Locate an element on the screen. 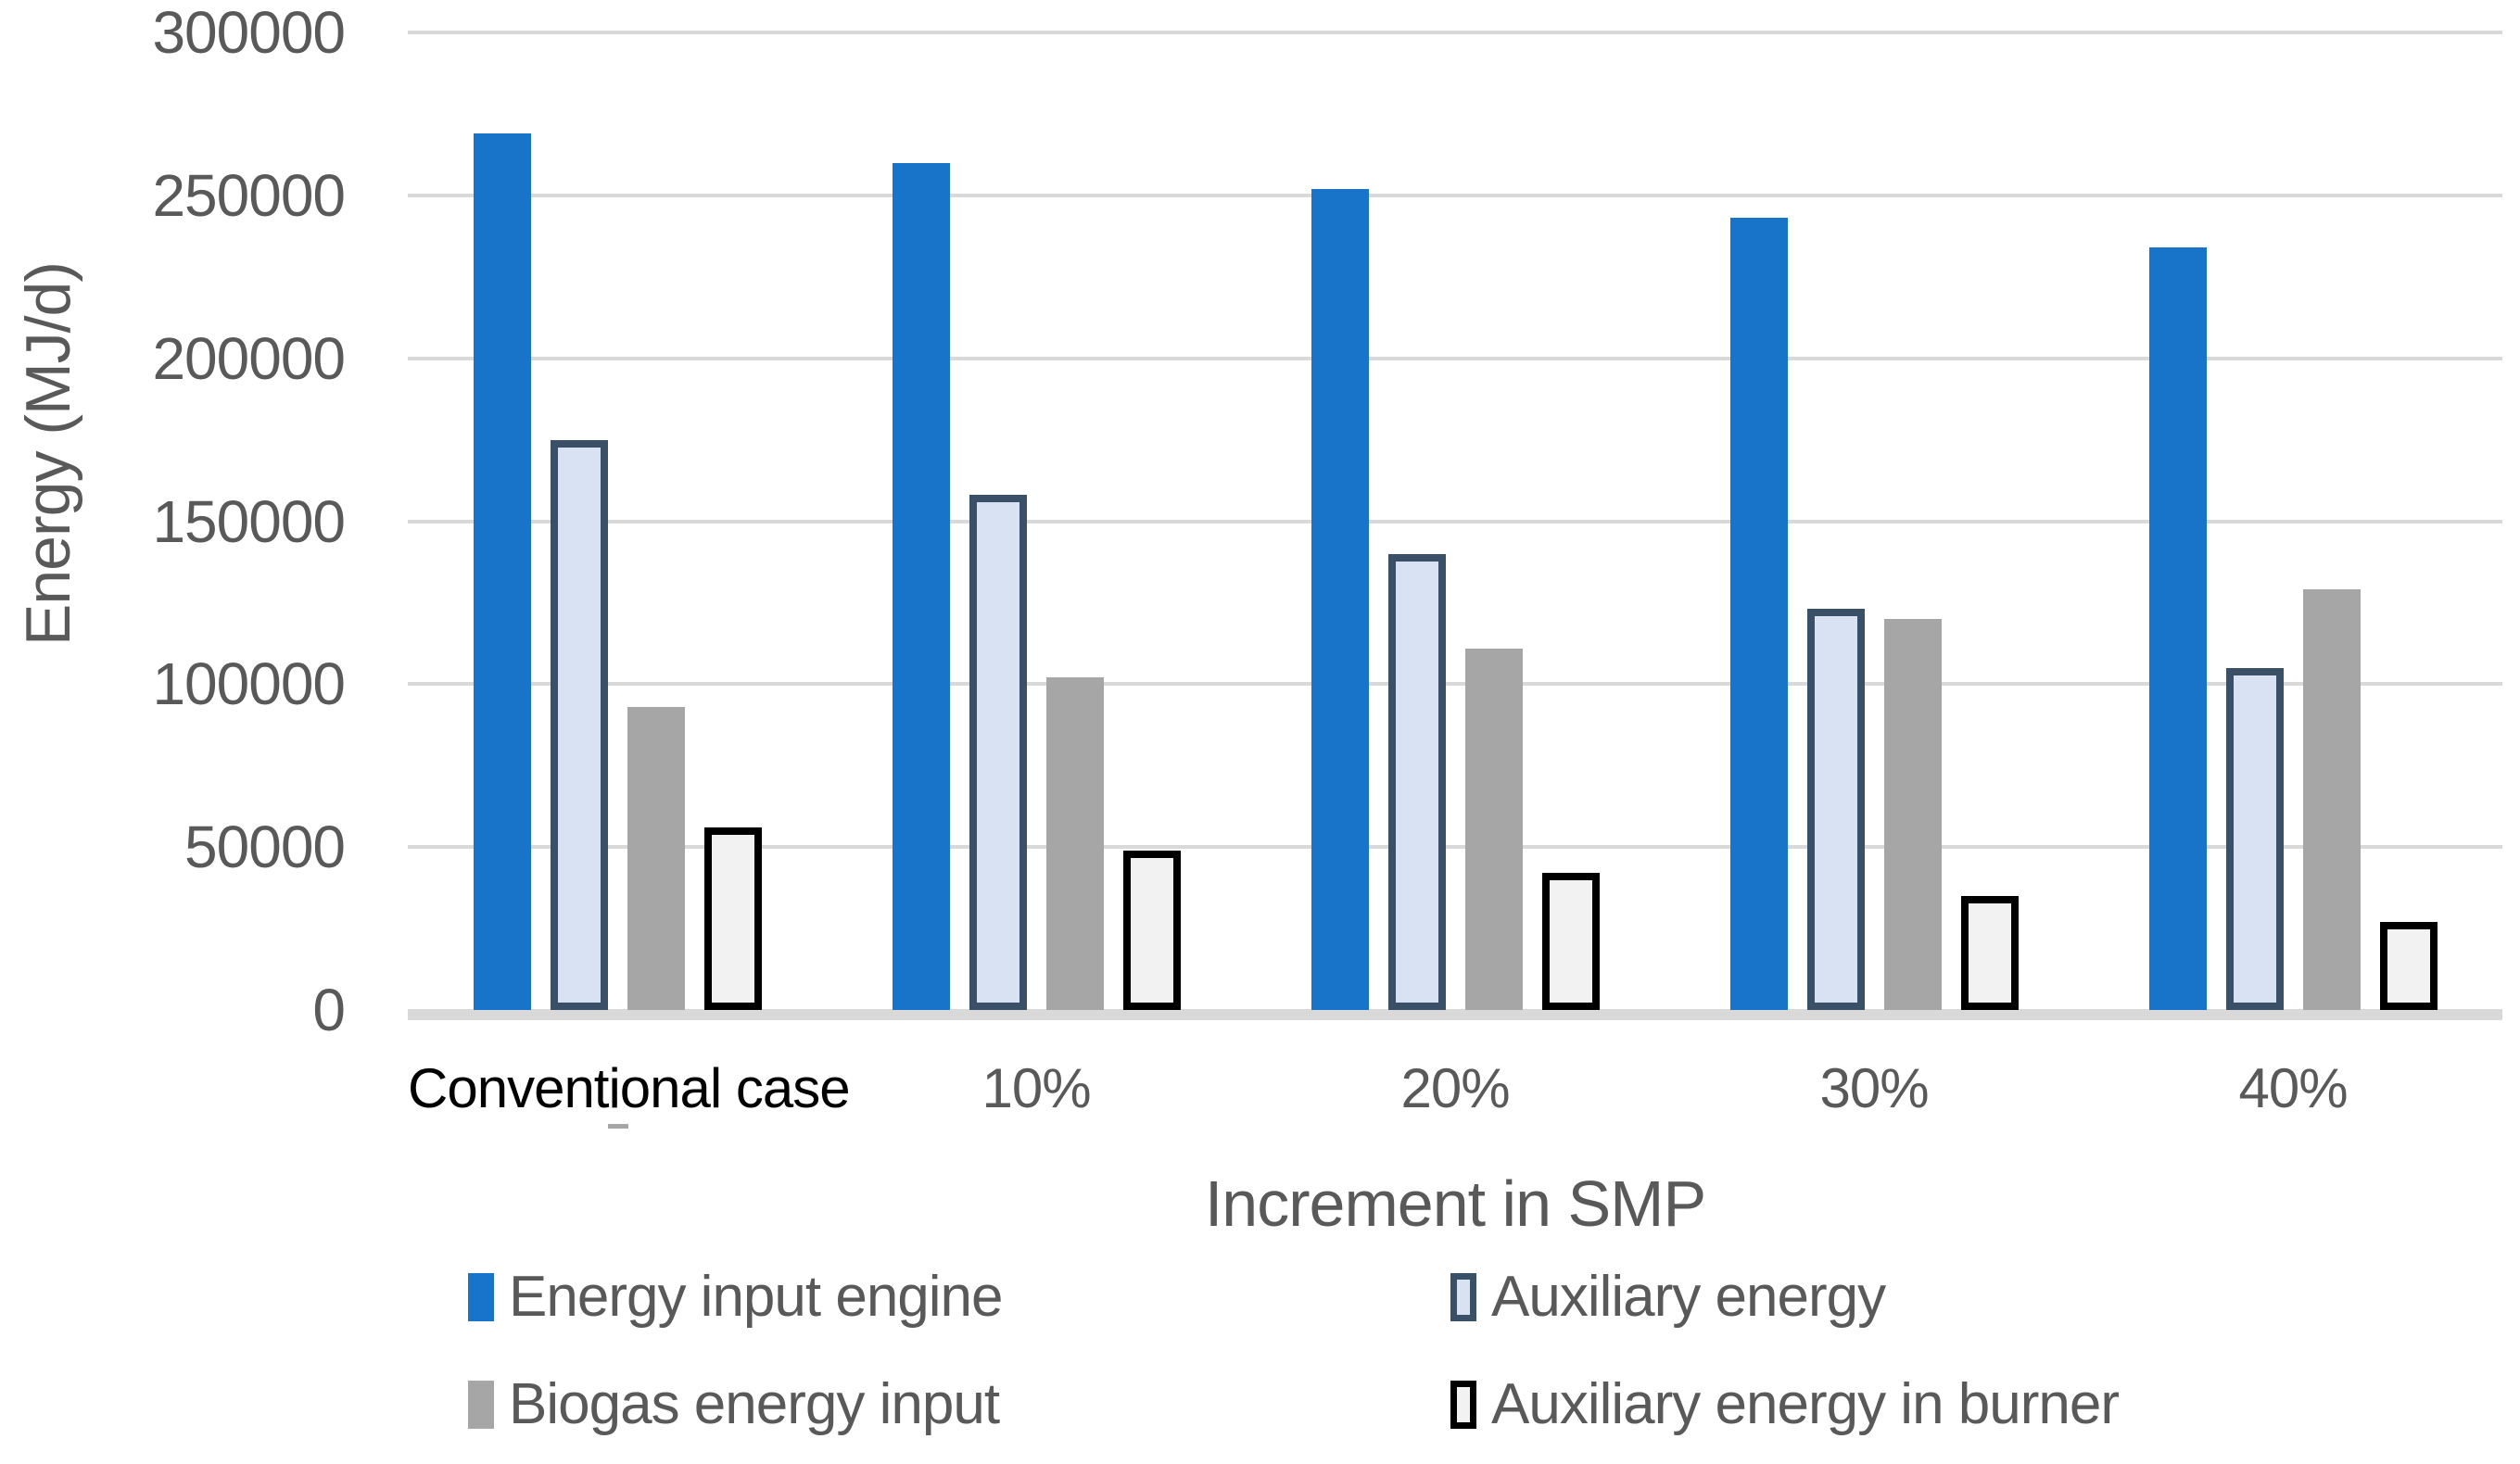 Image resolution: width=2520 pixels, height=1464 pixels. legend-label-energy-input-engine: Energy input engine is located at coordinates (756, 1297).